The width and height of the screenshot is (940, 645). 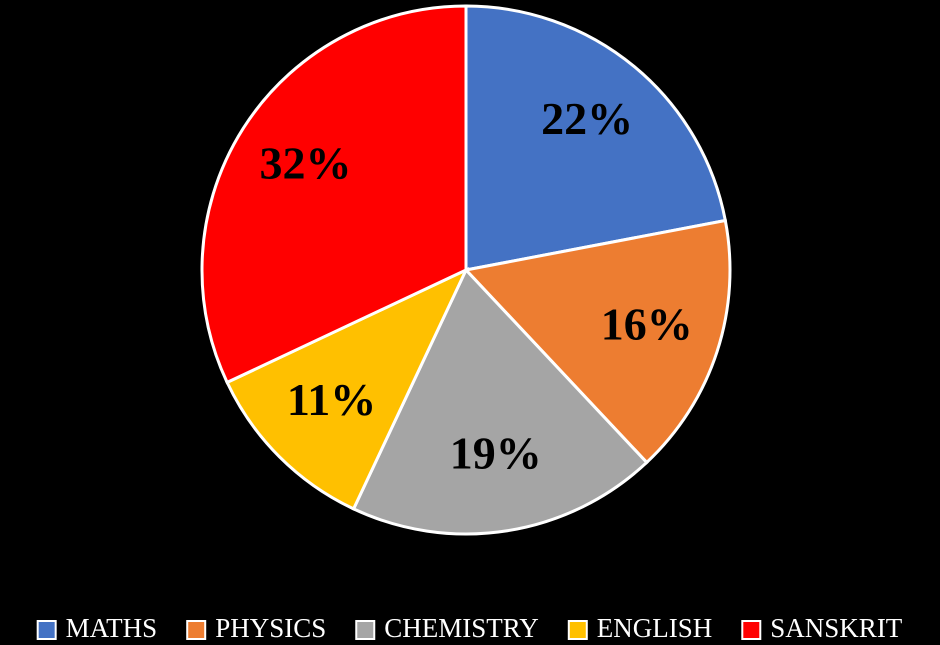 What do you see at coordinates (461, 628) in the screenshot?
I see `legend-label: CHEMISTRY` at bounding box center [461, 628].